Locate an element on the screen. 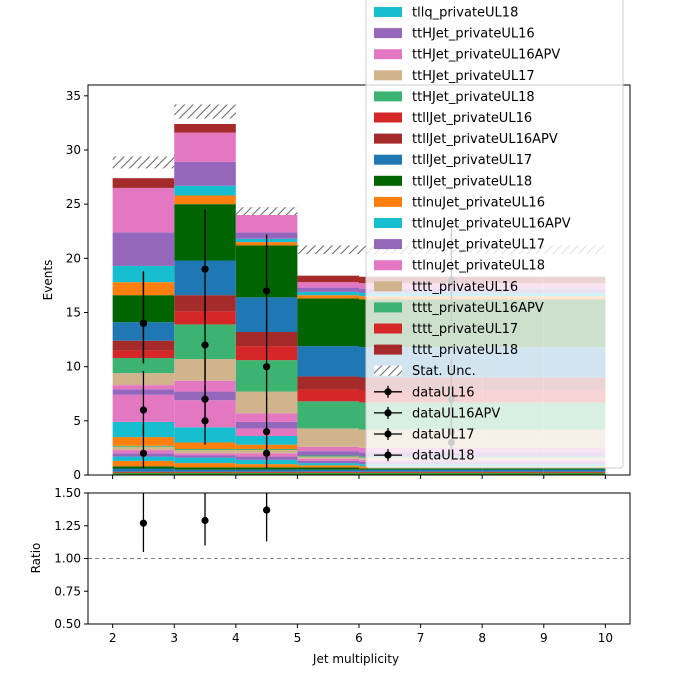 This screenshot has width=700, height=700. legend-label: tttt_privateUL17 is located at coordinates (465, 329).